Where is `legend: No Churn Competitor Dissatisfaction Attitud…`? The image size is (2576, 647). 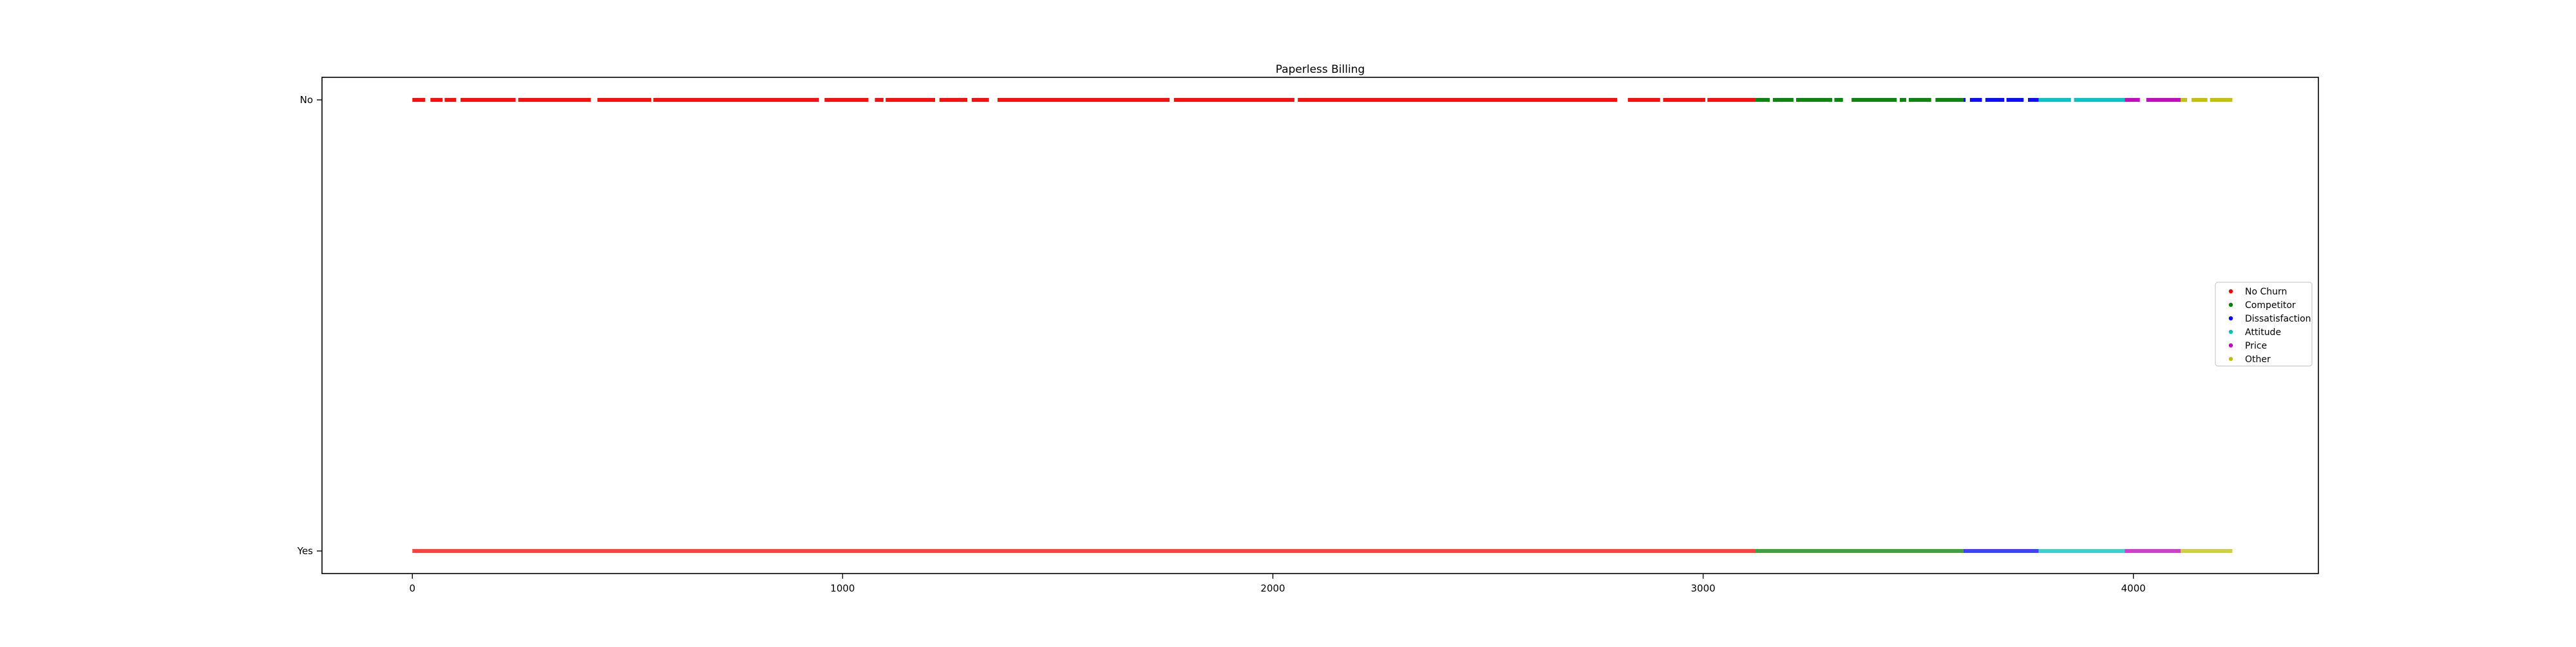 legend: No Churn Competitor Dissatisfaction Attitud… is located at coordinates (2264, 324).